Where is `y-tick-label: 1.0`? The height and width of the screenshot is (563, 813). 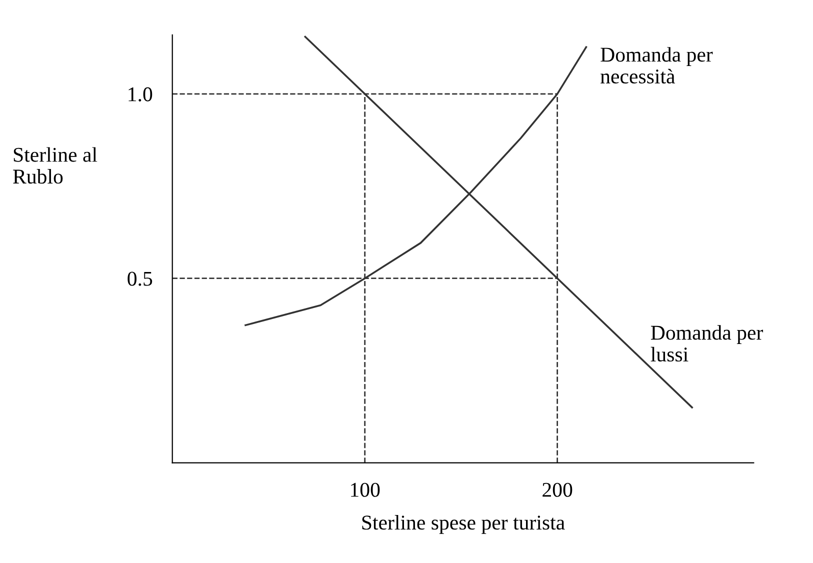
y-tick-label: 1.0 is located at coordinates (140, 94).